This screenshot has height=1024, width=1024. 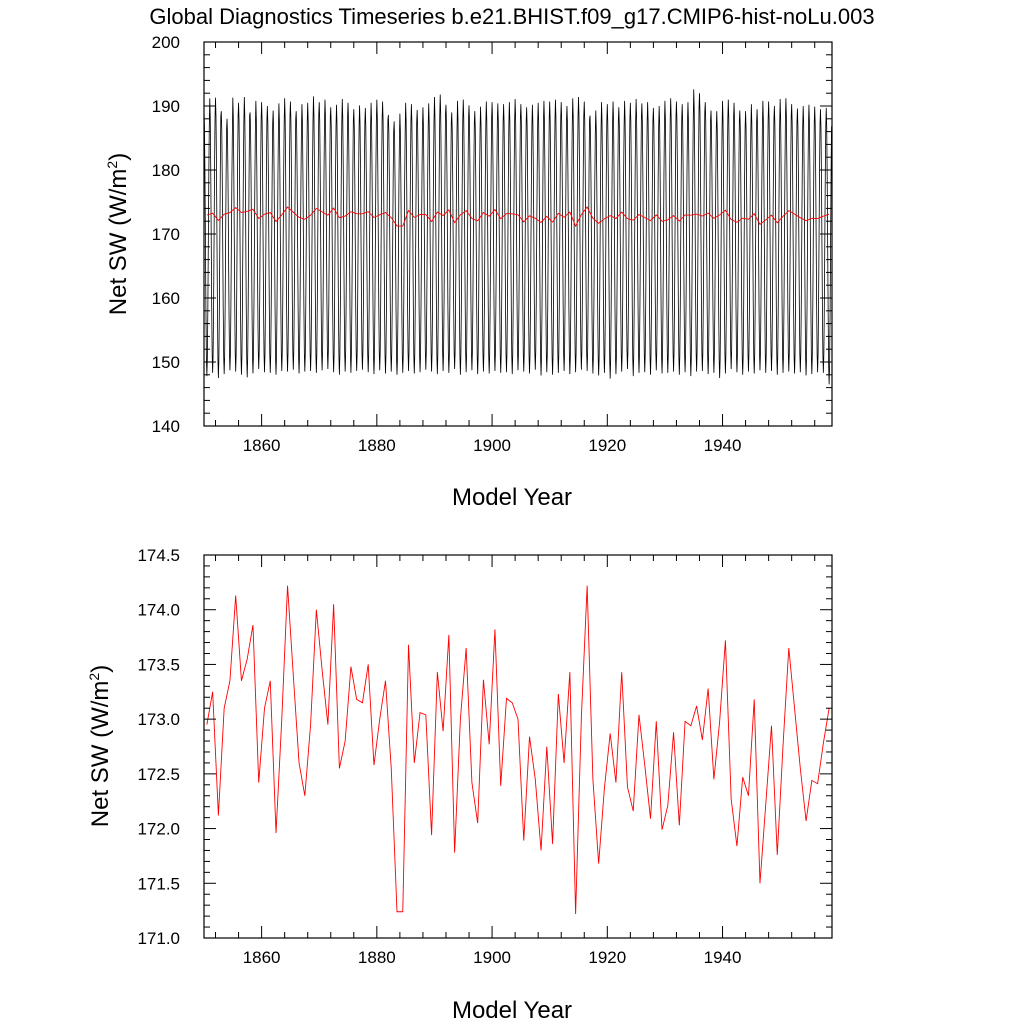 What do you see at coordinates (158, 883) in the screenshot?
I see `y-tick-label: 171.5` at bounding box center [158, 883].